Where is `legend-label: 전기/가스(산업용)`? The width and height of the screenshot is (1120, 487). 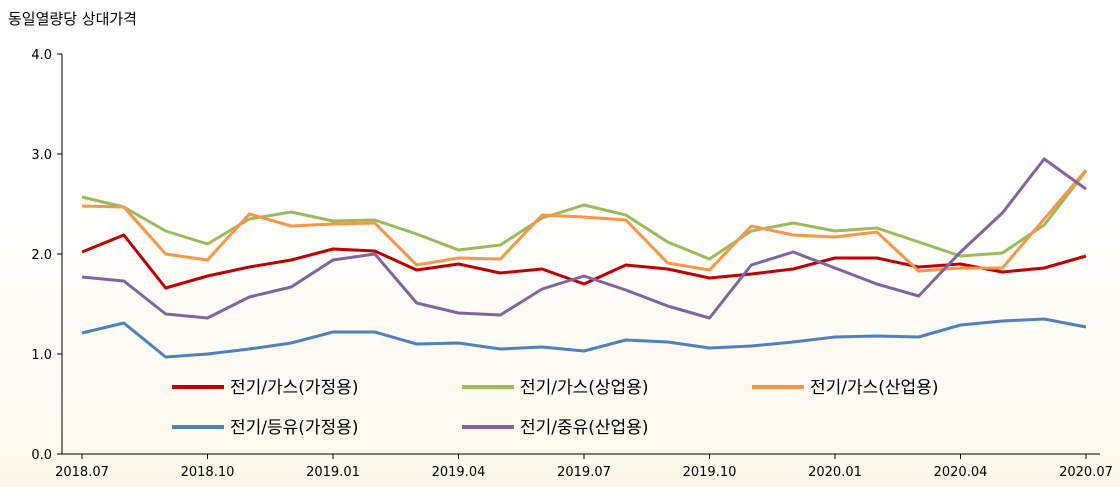
legend-label: 전기/가스(산업용) is located at coordinates (874, 388).